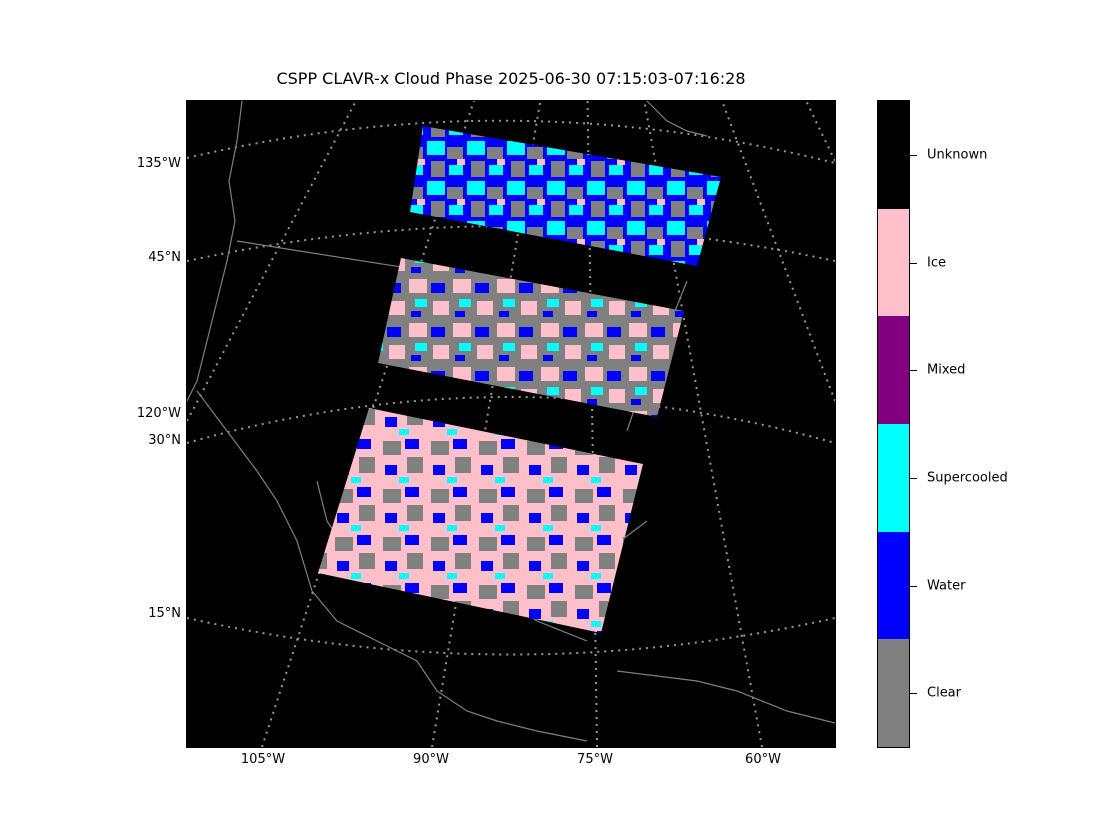  What do you see at coordinates (913, 155) in the screenshot?
I see `colorbar-tick-unknown` at bounding box center [913, 155].